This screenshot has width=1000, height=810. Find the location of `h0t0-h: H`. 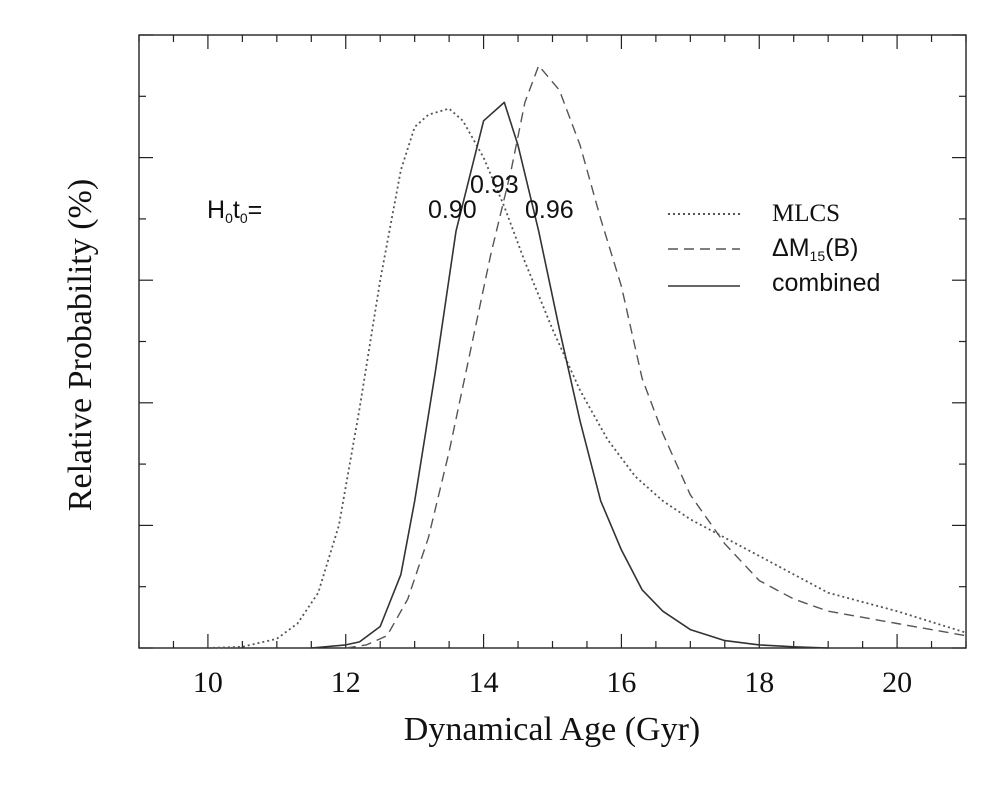

h0t0-h: H is located at coordinates (216, 210).